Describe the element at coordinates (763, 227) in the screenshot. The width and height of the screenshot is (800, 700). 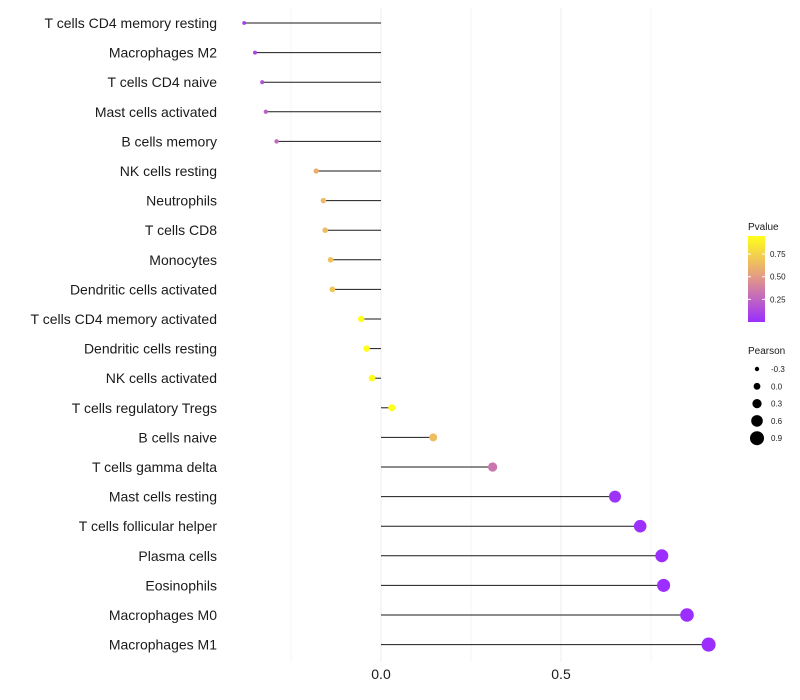
I see `color-legend-title: Pvalue` at that location.